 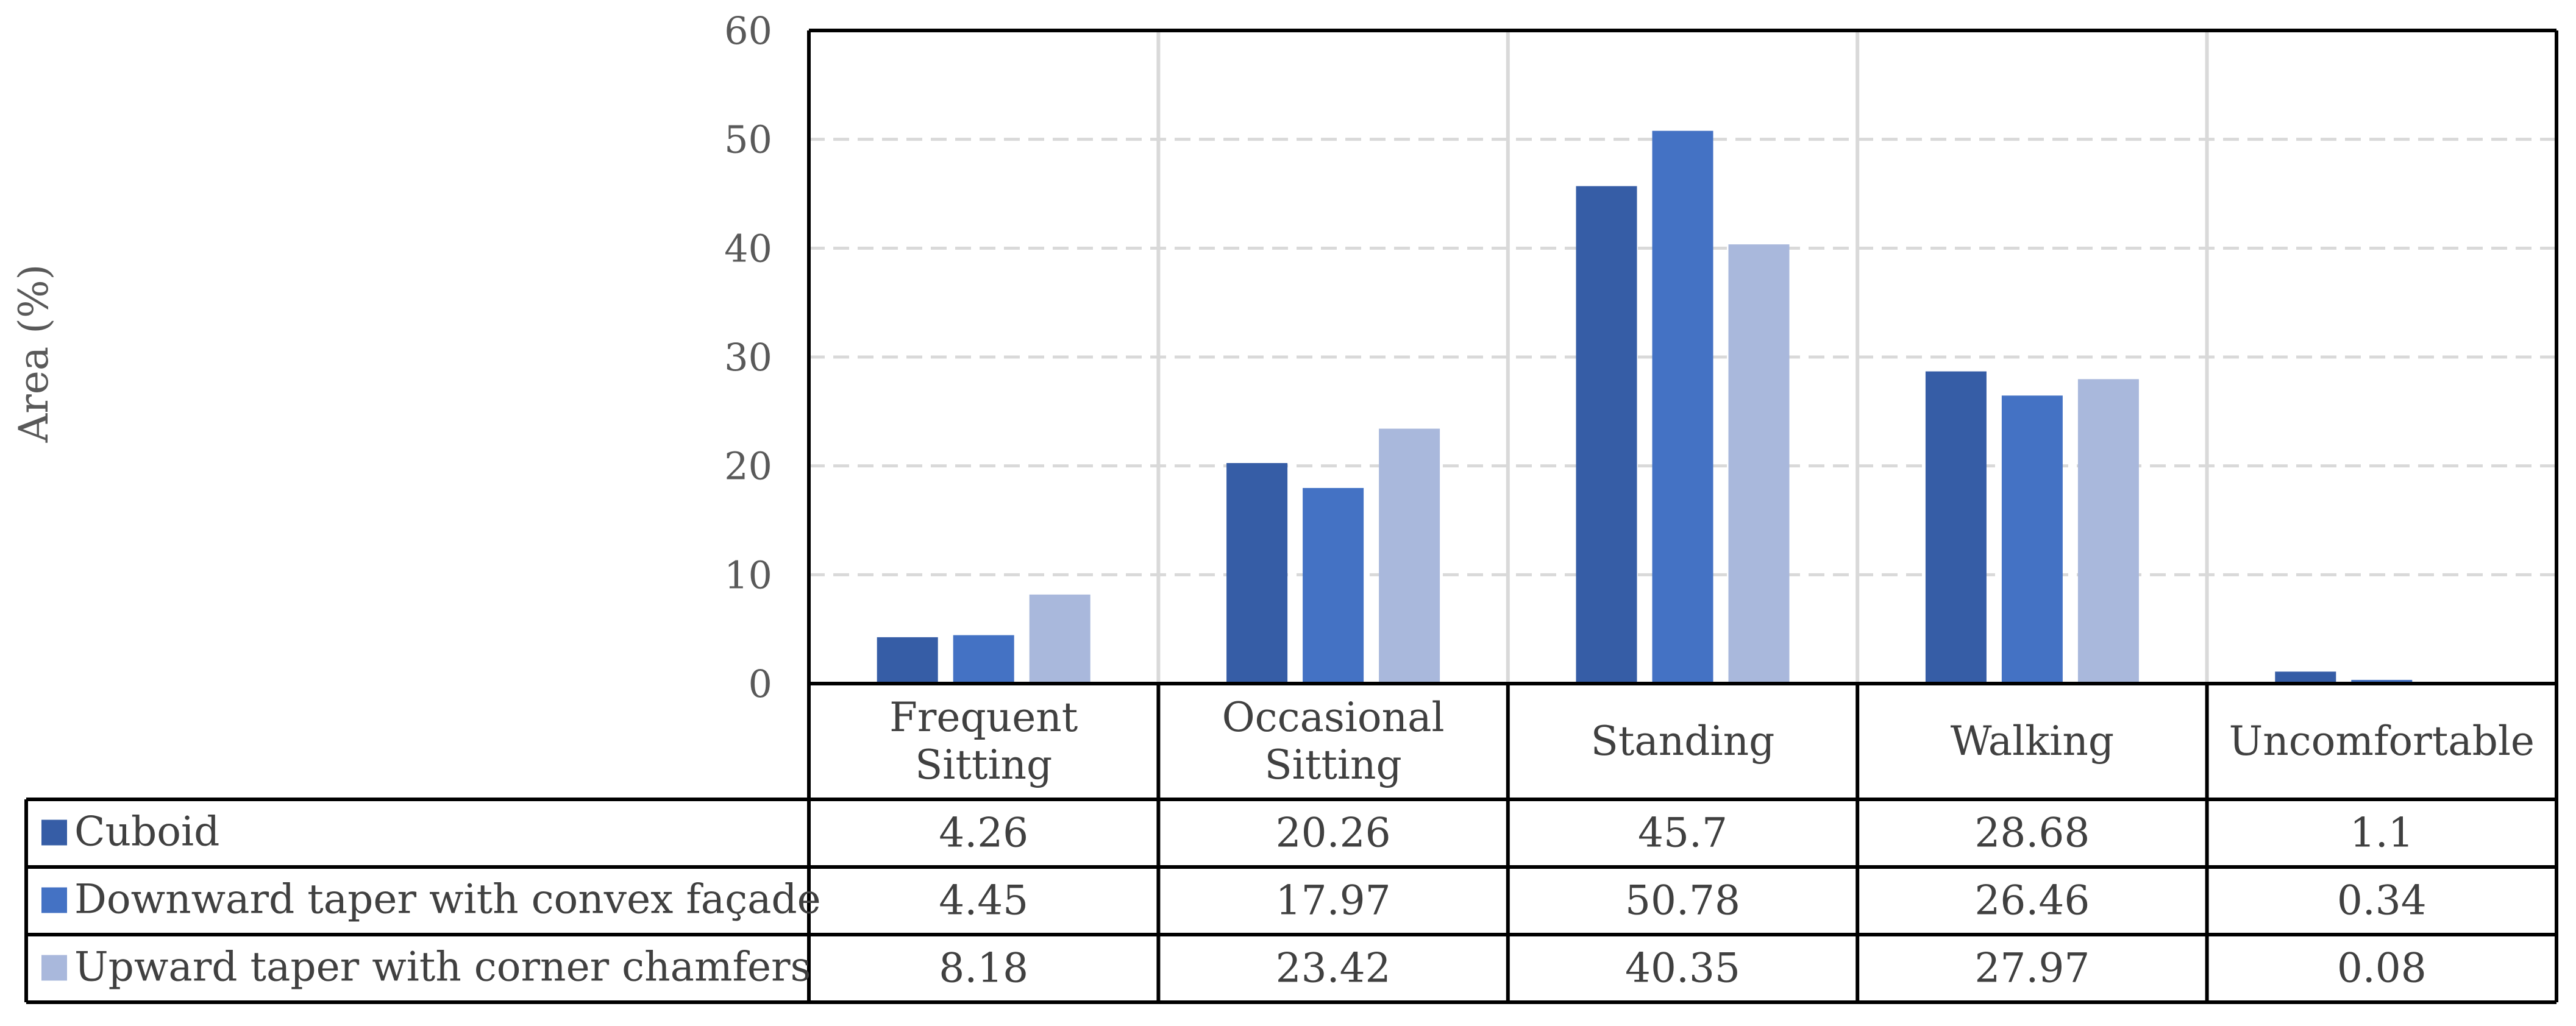 What do you see at coordinates (748, 31) in the screenshot?
I see `y-tick-label: 60` at bounding box center [748, 31].